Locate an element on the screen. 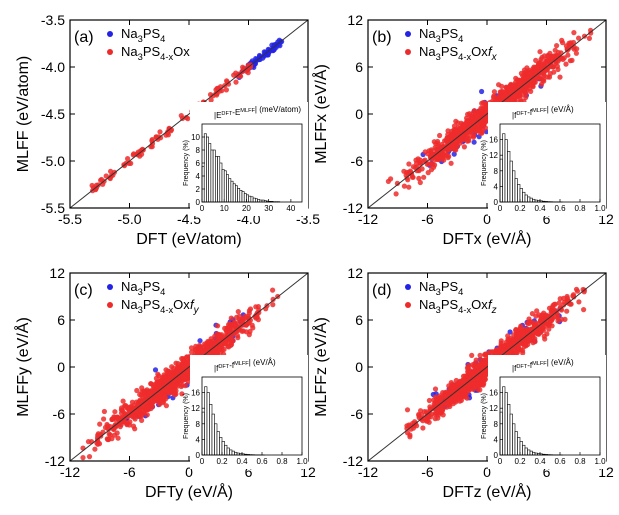  x-tick-label: -6 is located at coordinates (427, 472).